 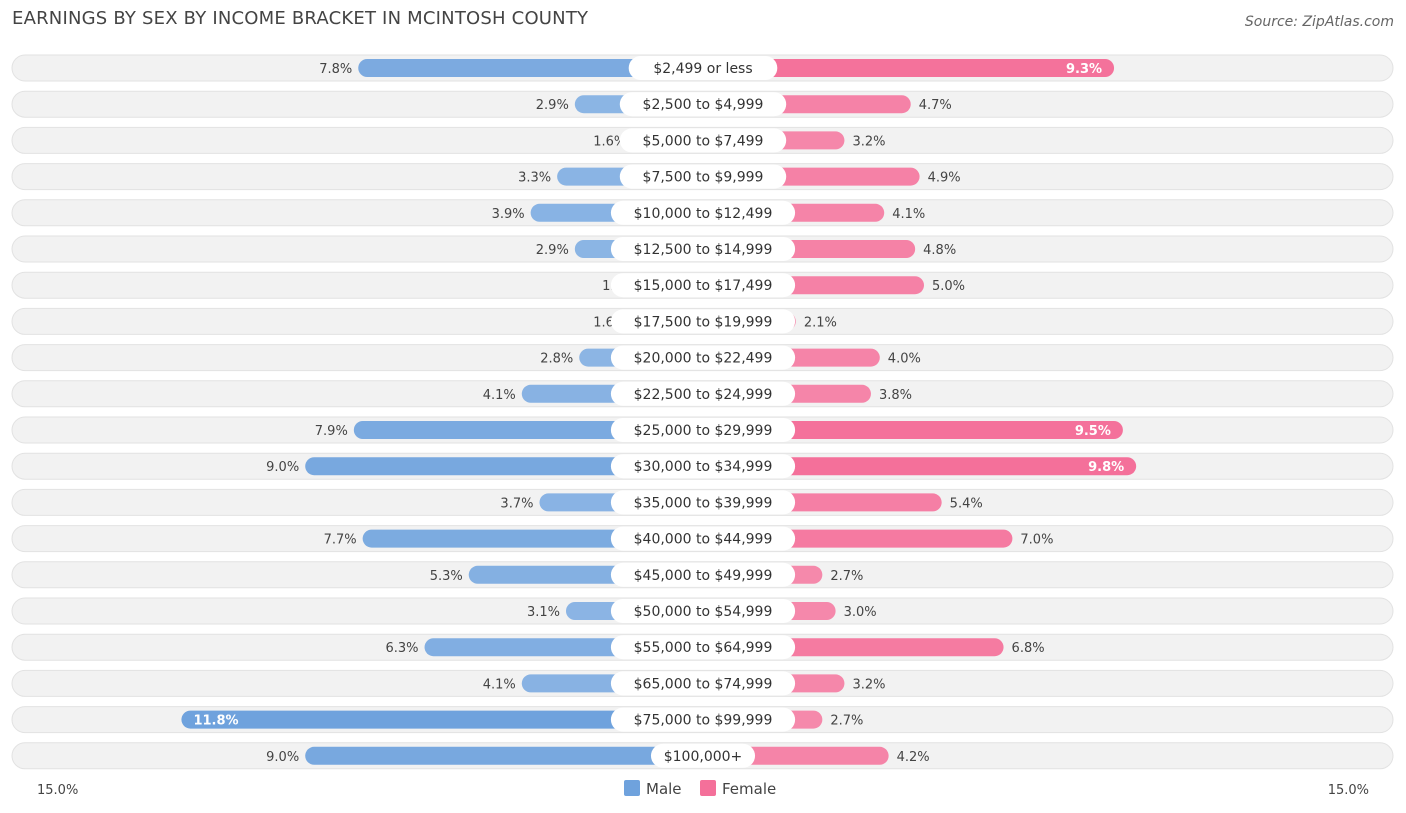 I want to click on female-value-label: 5.4%, so click(x=966, y=503).